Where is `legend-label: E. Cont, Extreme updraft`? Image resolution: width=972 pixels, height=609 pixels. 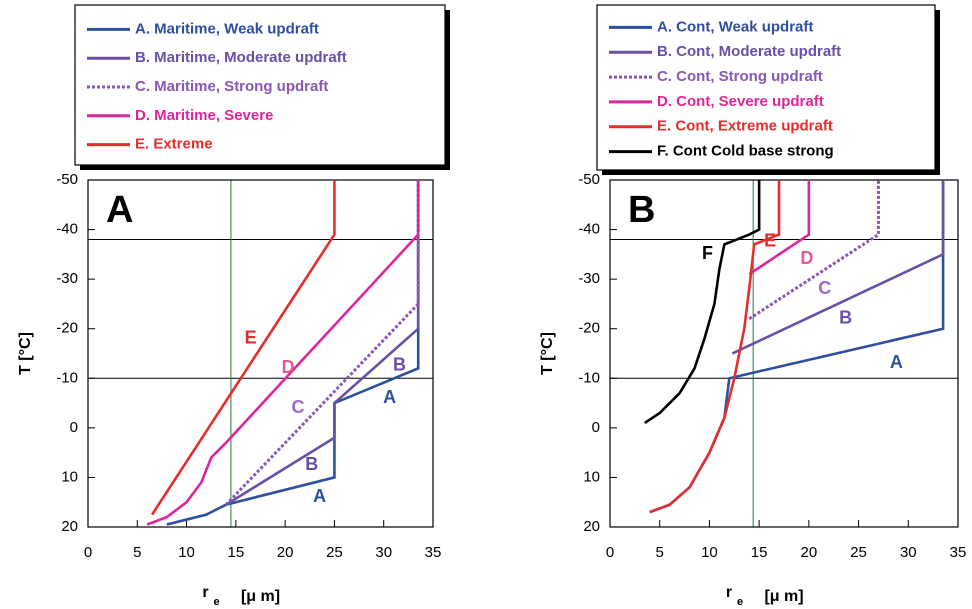 legend-label: E. Cont, Extreme updraft is located at coordinates (745, 126).